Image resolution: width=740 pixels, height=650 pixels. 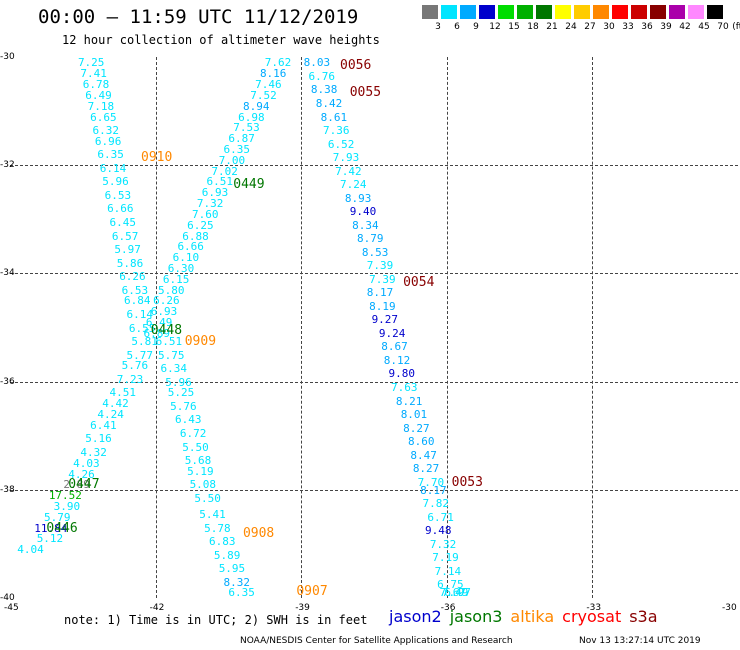 What do you see at coordinates (685, 27) in the screenshot?
I see `color-scale-label: 42` at bounding box center [685, 27].